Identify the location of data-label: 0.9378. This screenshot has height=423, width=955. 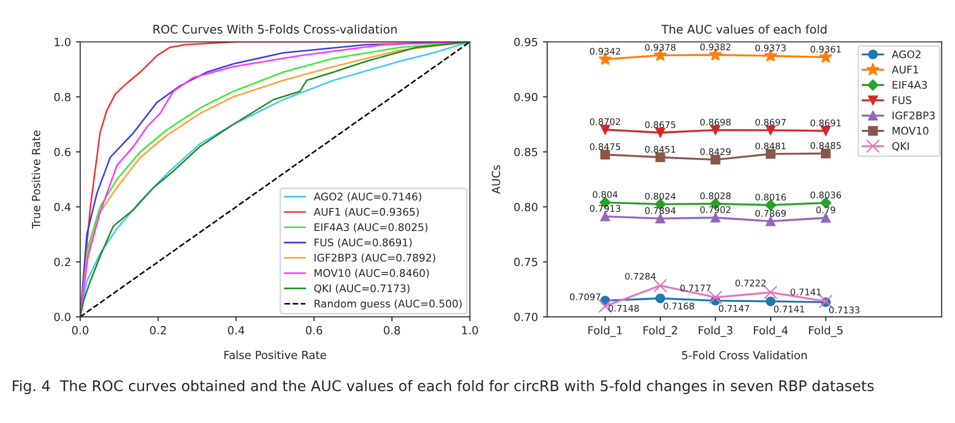
(660, 47).